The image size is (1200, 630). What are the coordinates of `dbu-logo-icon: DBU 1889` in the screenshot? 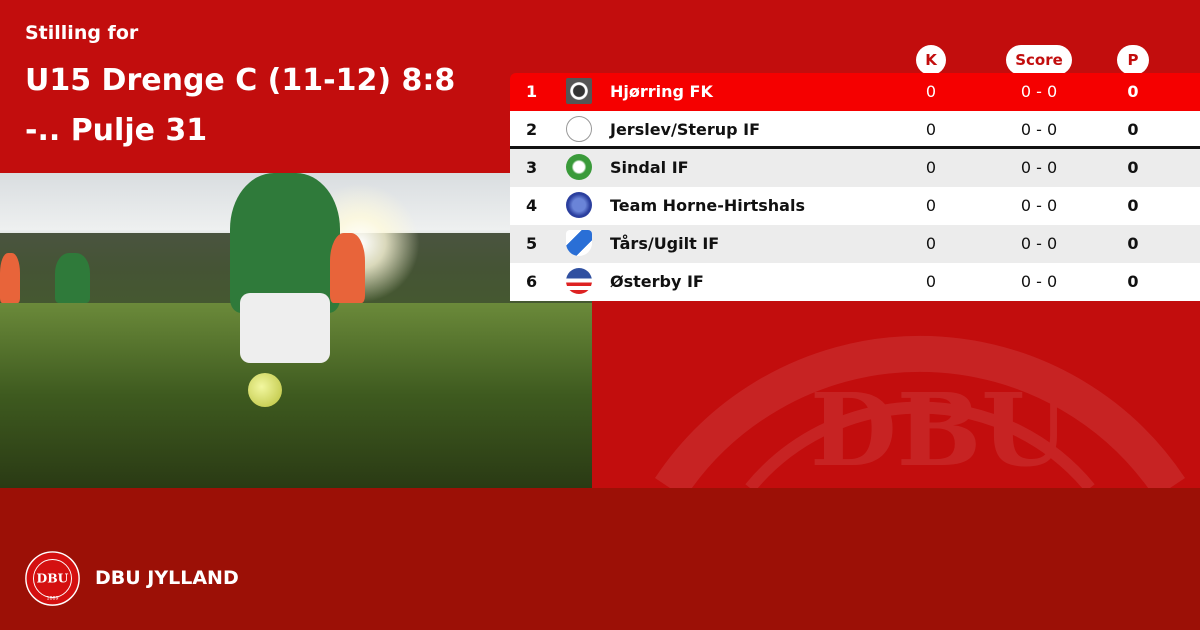 It's located at (52, 578).